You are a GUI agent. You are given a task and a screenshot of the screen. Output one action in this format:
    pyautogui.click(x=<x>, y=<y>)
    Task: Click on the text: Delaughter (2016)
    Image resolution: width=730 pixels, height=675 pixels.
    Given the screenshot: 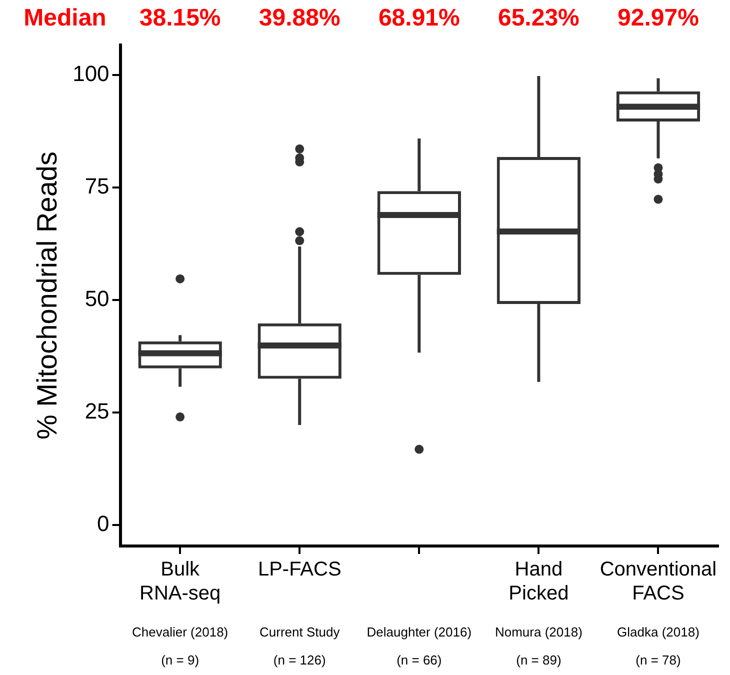 What is the action you would take?
    pyautogui.click(x=419, y=632)
    